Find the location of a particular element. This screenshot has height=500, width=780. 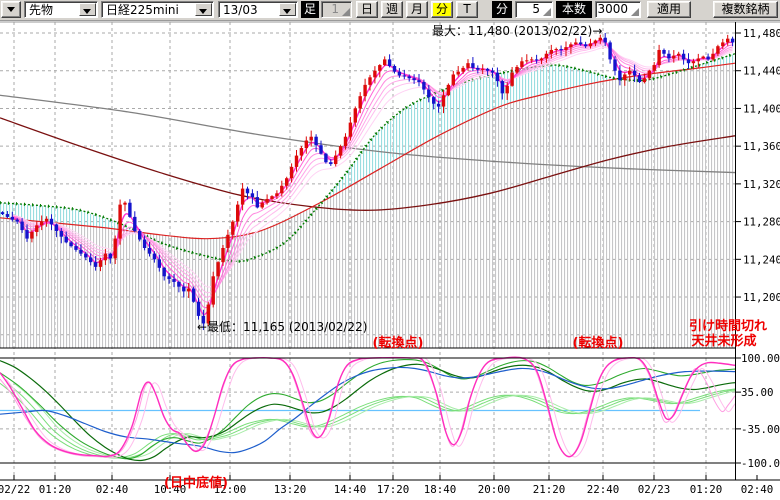

symbol-dropdown-button is located at coordinates (203, 9).